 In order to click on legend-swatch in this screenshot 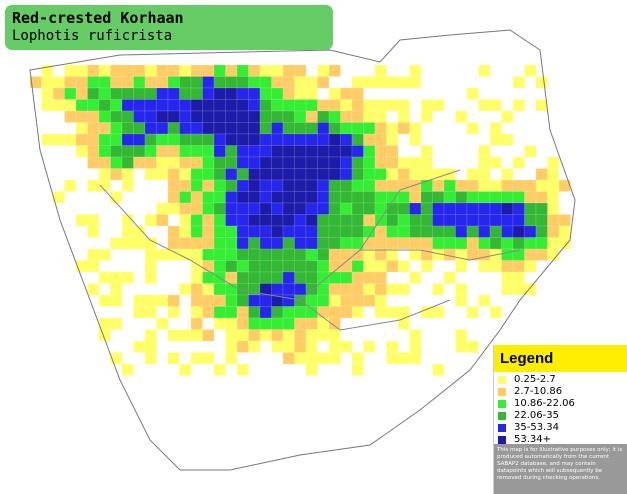, I will do `click(502, 392)`.